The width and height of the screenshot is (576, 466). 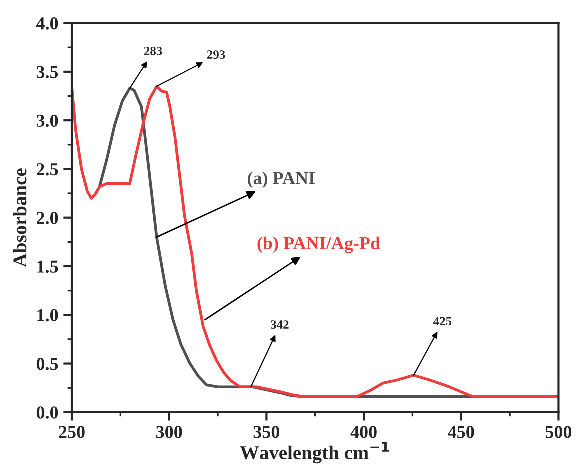 What do you see at coordinates (442, 321) in the screenshot?
I see `annotation: 425` at bounding box center [442, 321].